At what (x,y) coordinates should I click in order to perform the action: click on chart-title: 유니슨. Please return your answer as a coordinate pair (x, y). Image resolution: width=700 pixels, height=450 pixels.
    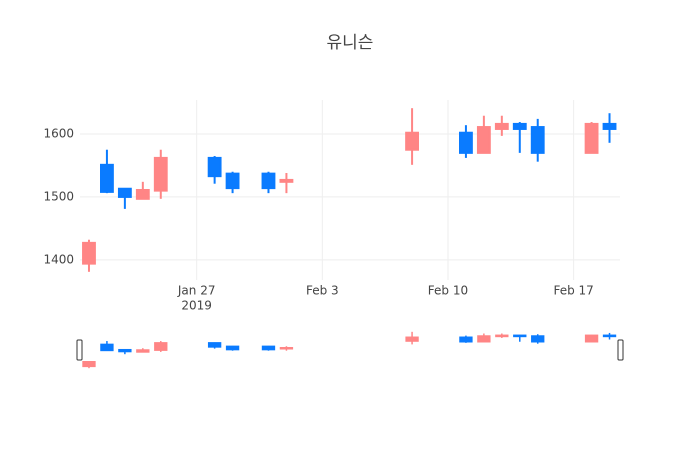
    Looking at the image, I should click on (350, 43).